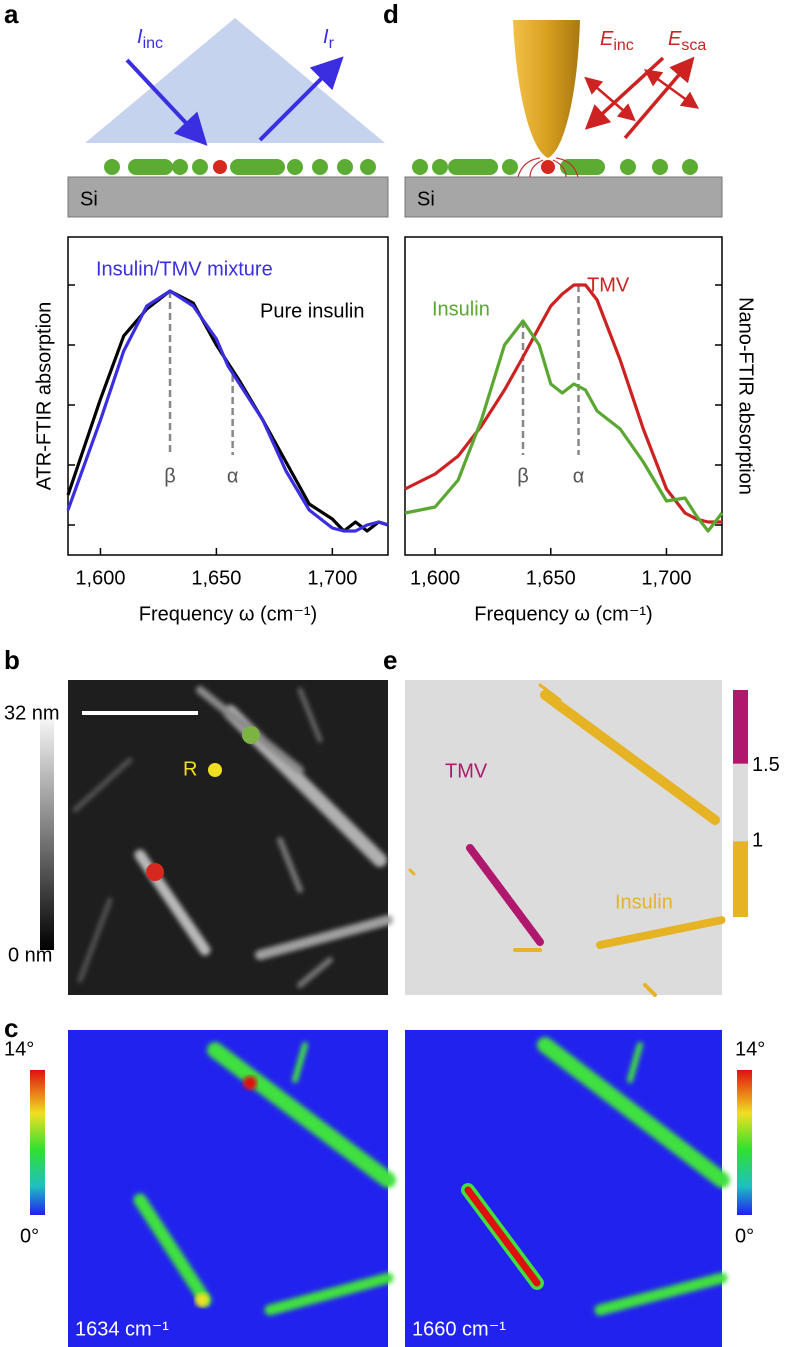 The width and height of the screenshot is (788, 1347). Describe the element at coordinates (644, 902) in the screenshot. I see `insulin-label: Insulin` at that location.